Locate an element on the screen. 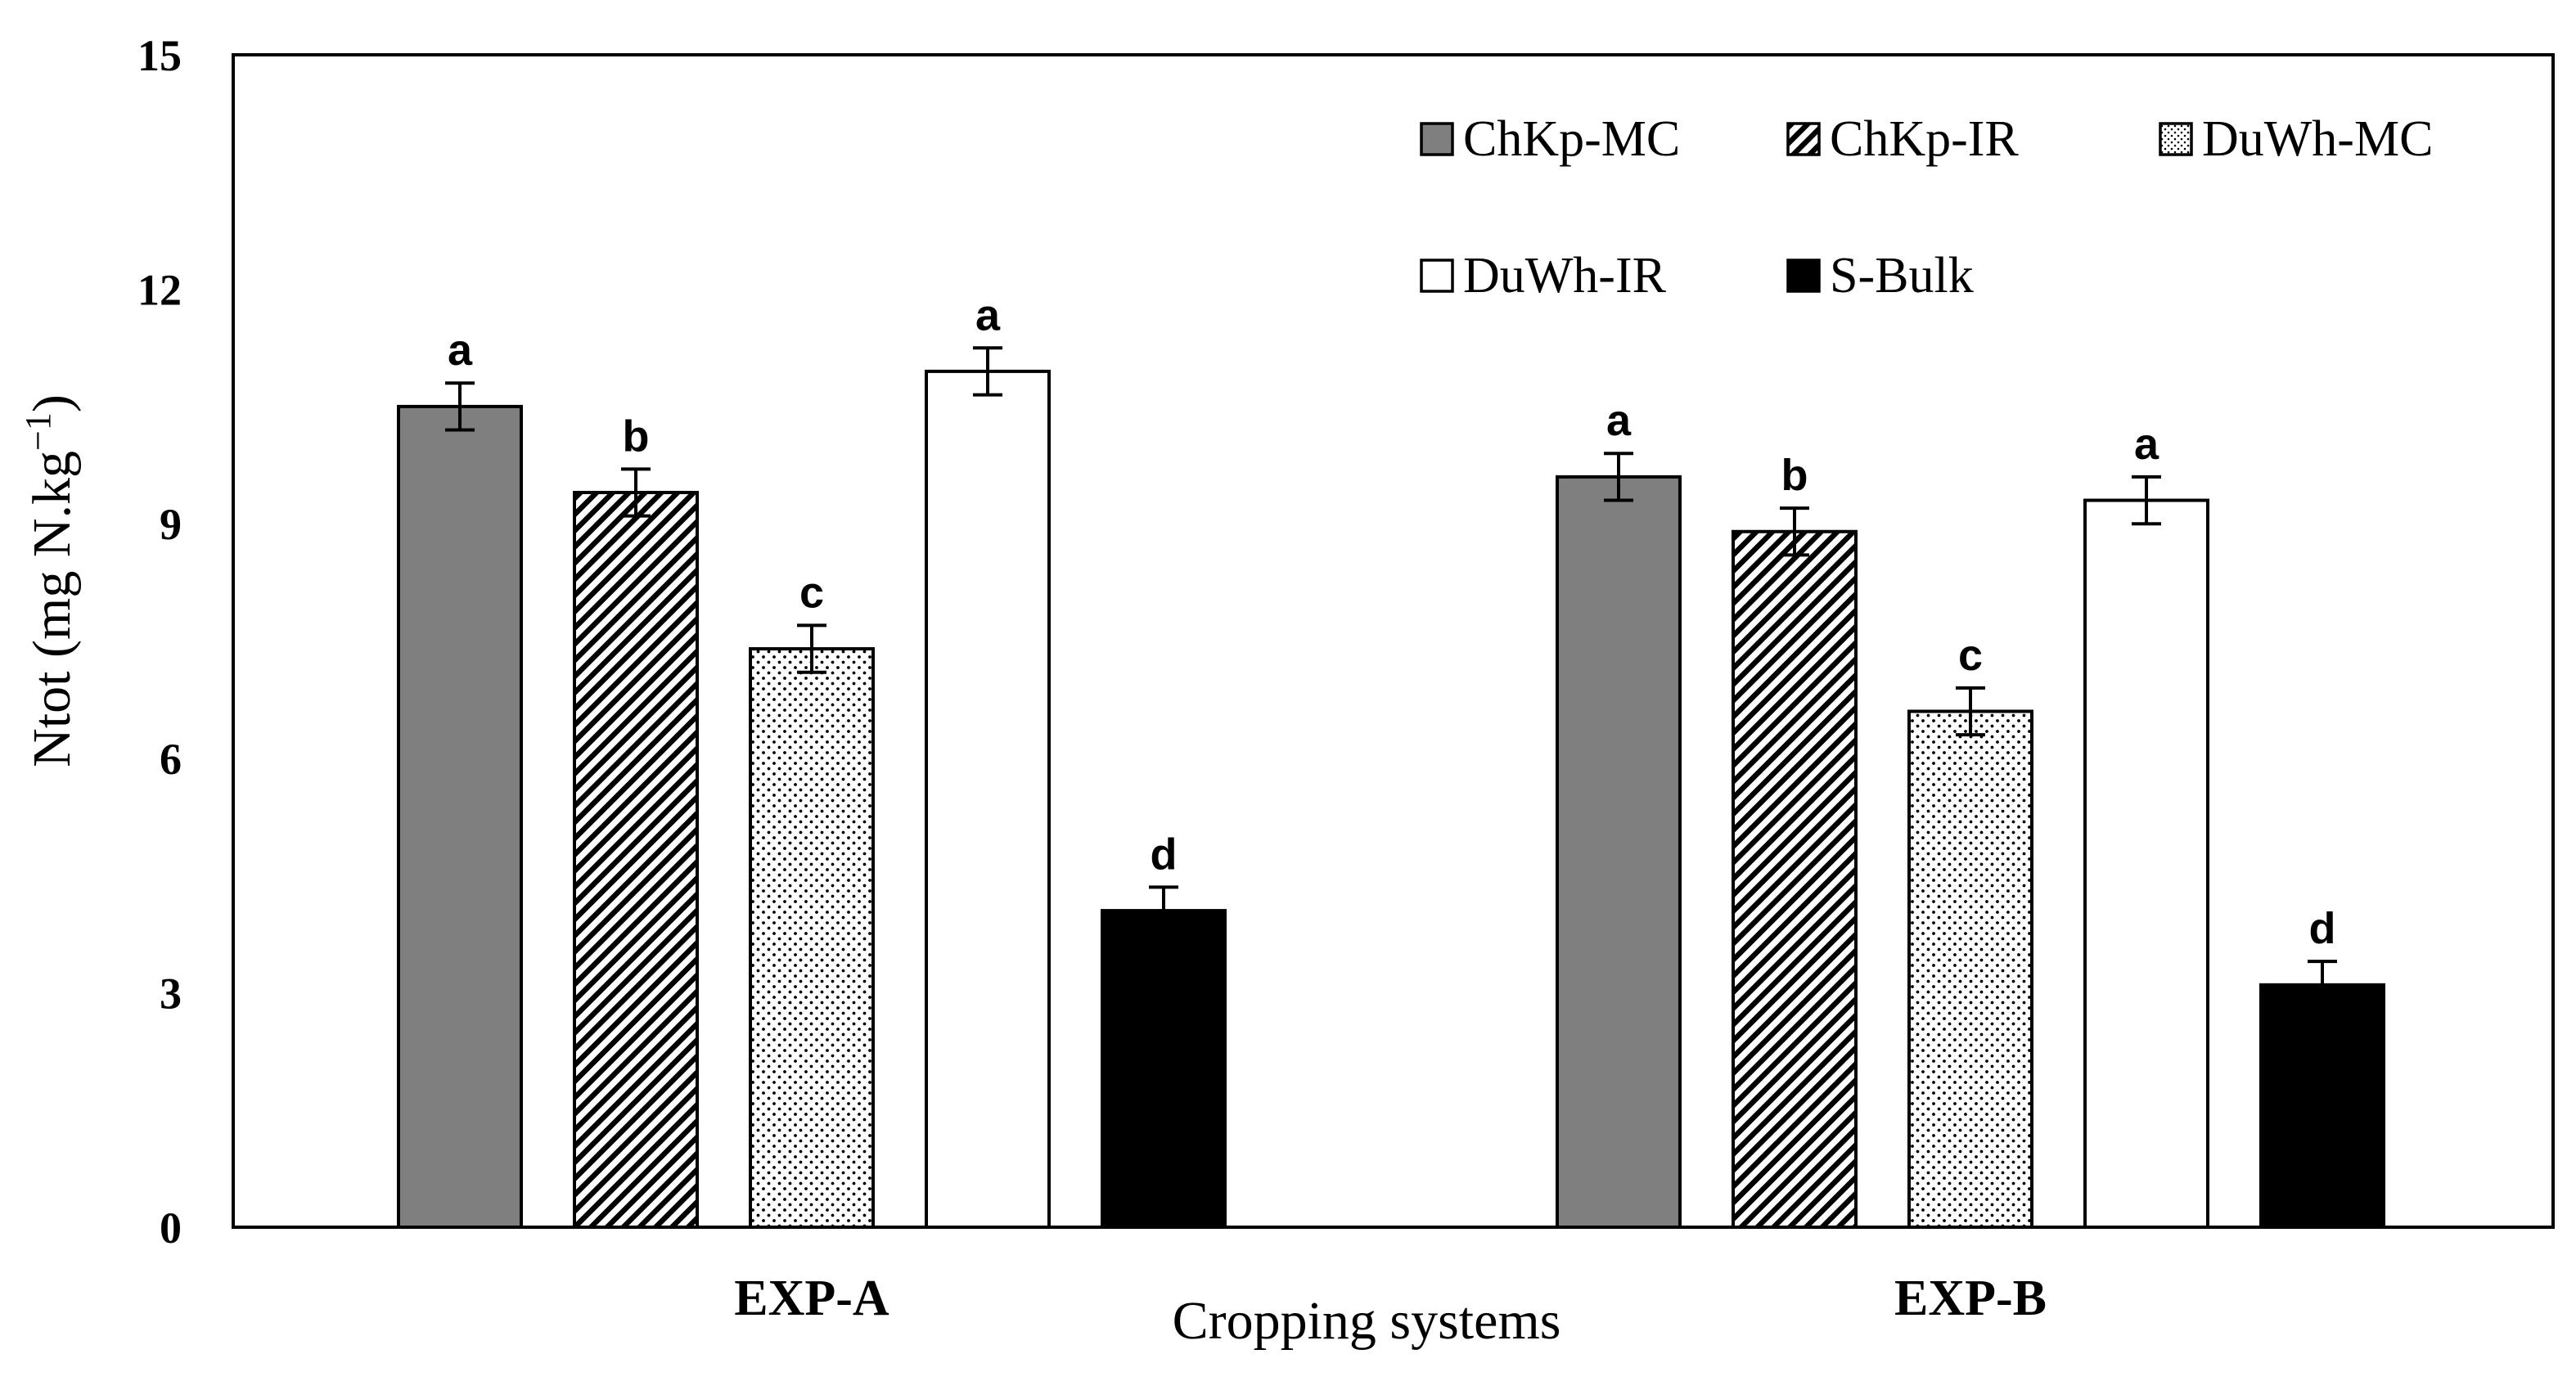 Image resolution: width=2576 pixels, height=1381 pixels. significance-letter-exp-b-chkp-mc: a is located at coordinates (1619, 420).